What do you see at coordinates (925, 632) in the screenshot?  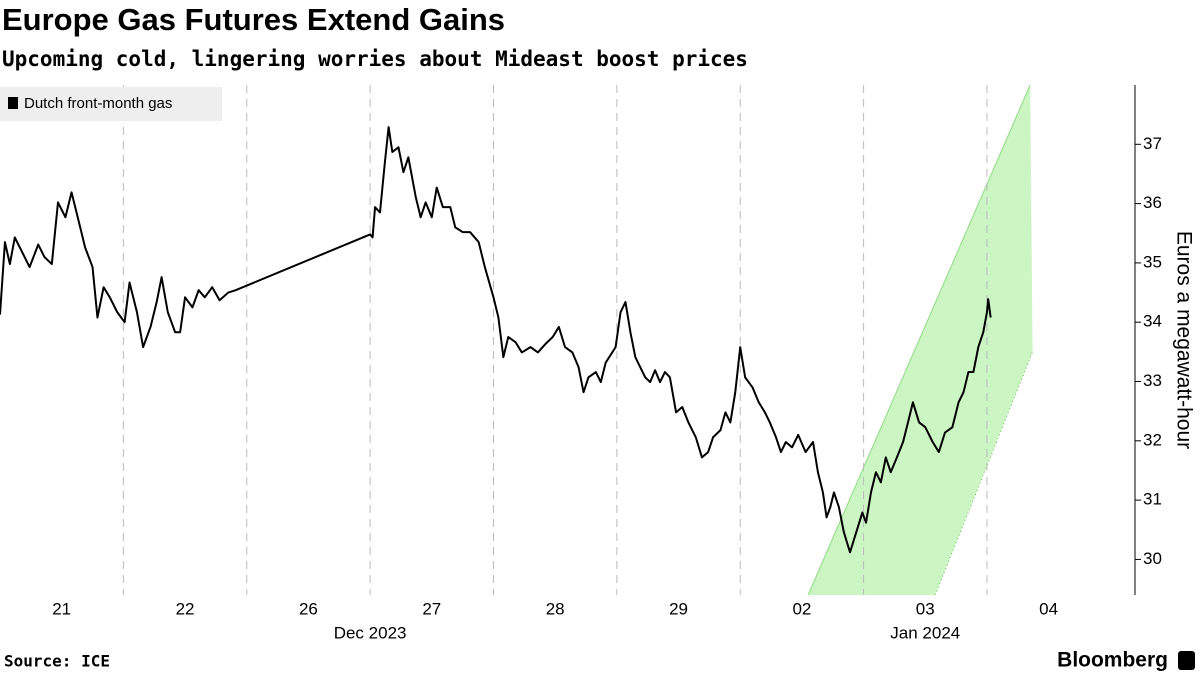 I see `x-group-label: Jan 2024` at bounding box center [925, 632].